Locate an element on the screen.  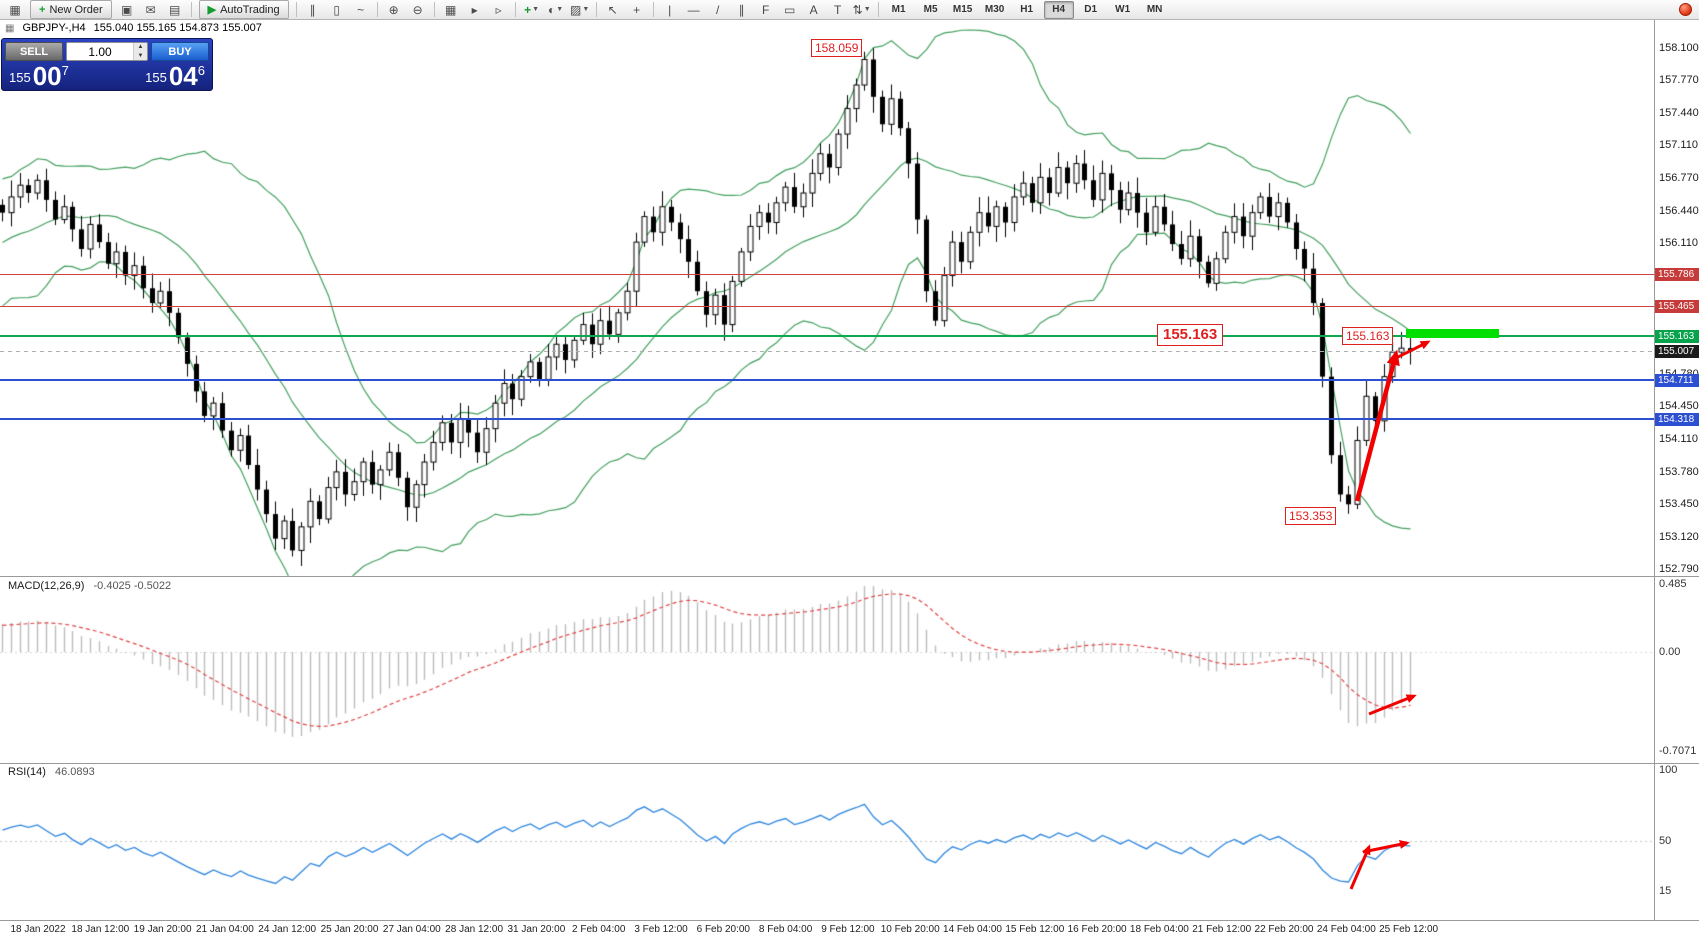
price-tick: 156.440 is located at coordinates (1679, 210).